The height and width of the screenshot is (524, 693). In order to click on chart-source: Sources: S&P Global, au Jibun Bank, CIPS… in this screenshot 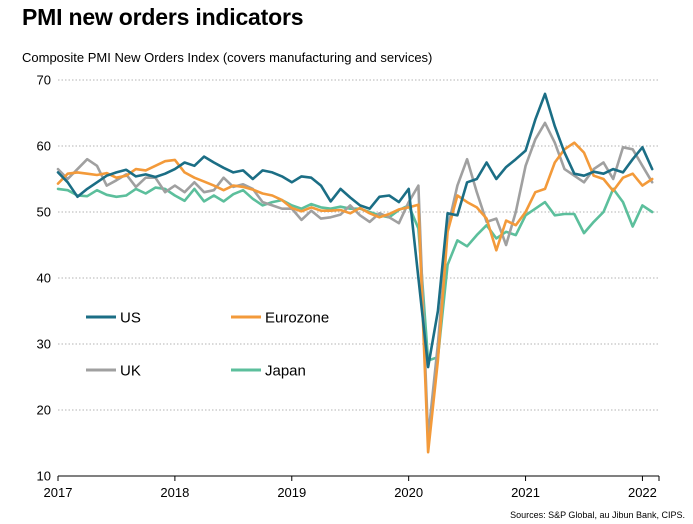, I will do `click(597, 515)`.